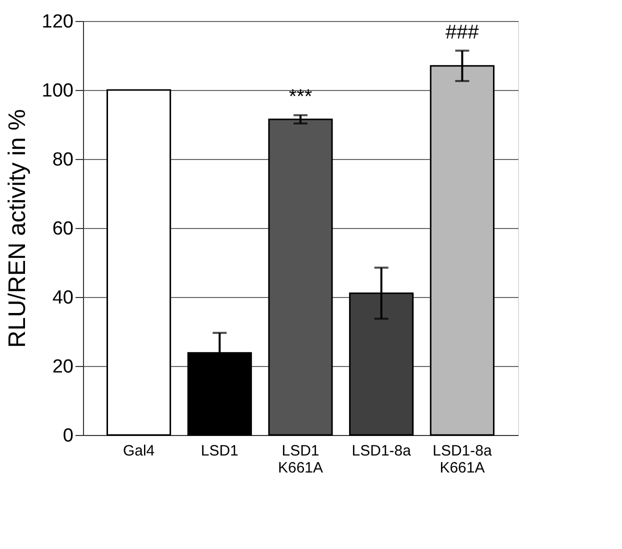  I want to click on x-tick-label: LSD1 K661A, so click(301, 459).